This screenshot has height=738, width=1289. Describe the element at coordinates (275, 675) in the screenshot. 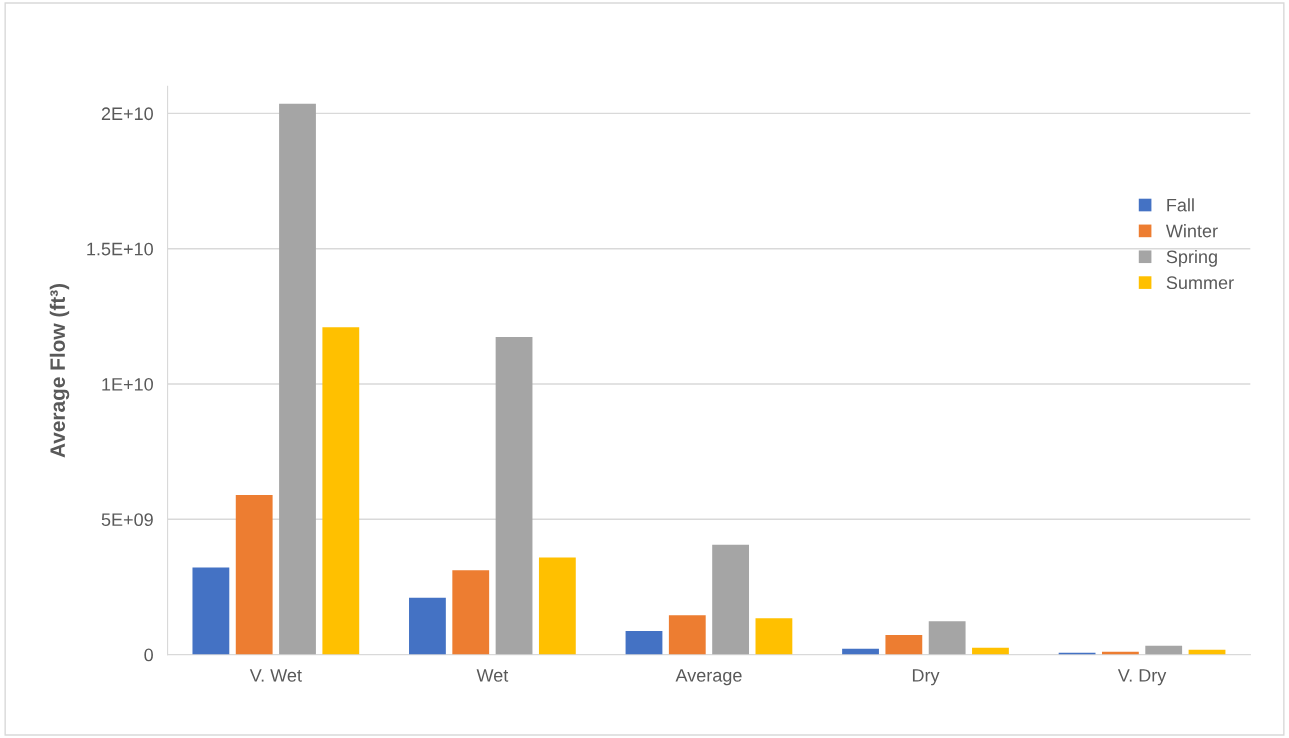

I see `x-tick-label: V. Wet` at that location.